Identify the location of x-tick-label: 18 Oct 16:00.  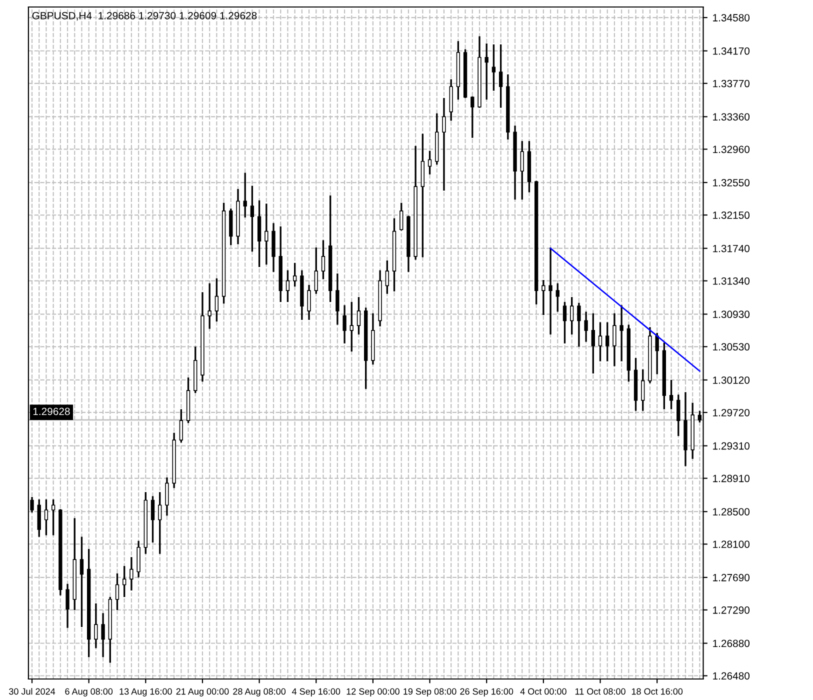
(657, 691).